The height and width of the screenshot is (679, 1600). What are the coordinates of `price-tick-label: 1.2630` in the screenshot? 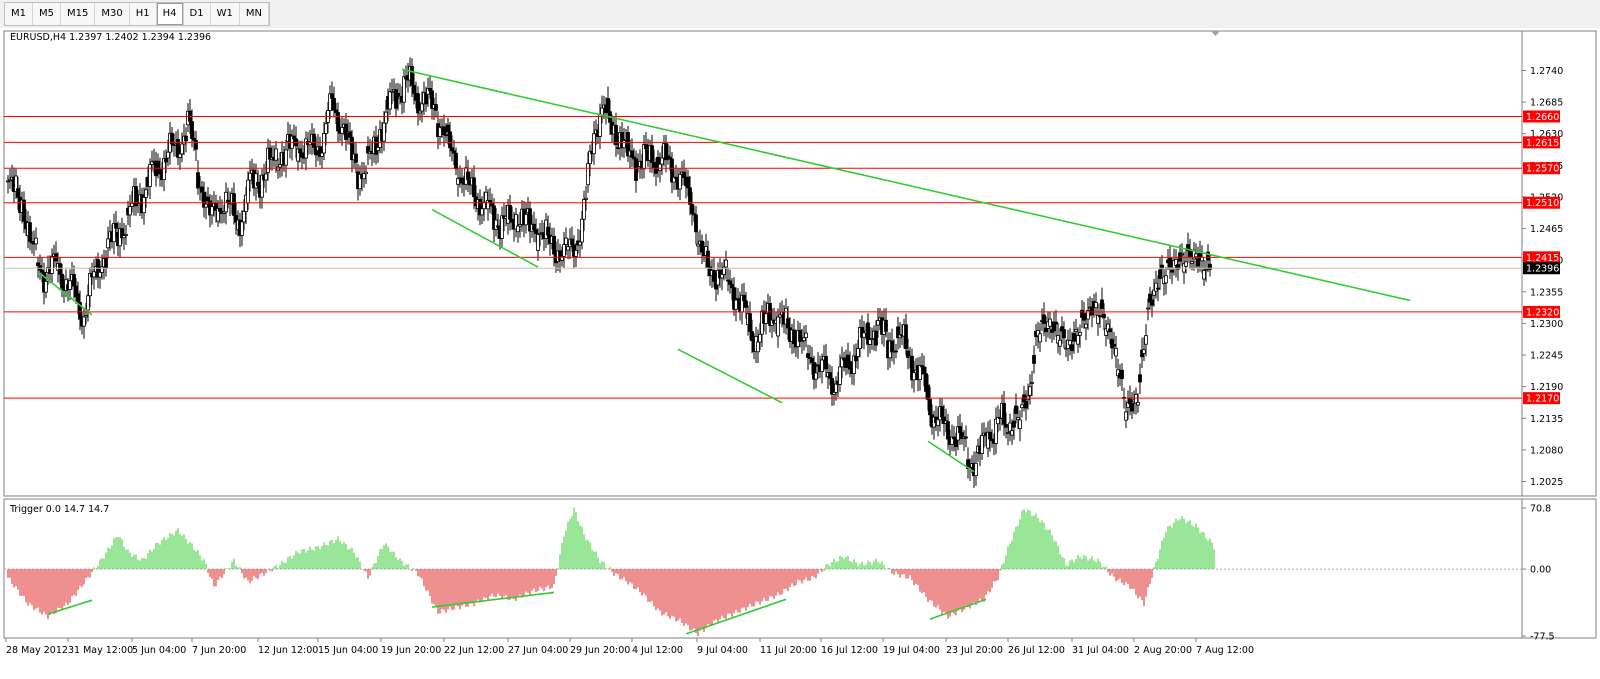 It's located at (1546, 134).